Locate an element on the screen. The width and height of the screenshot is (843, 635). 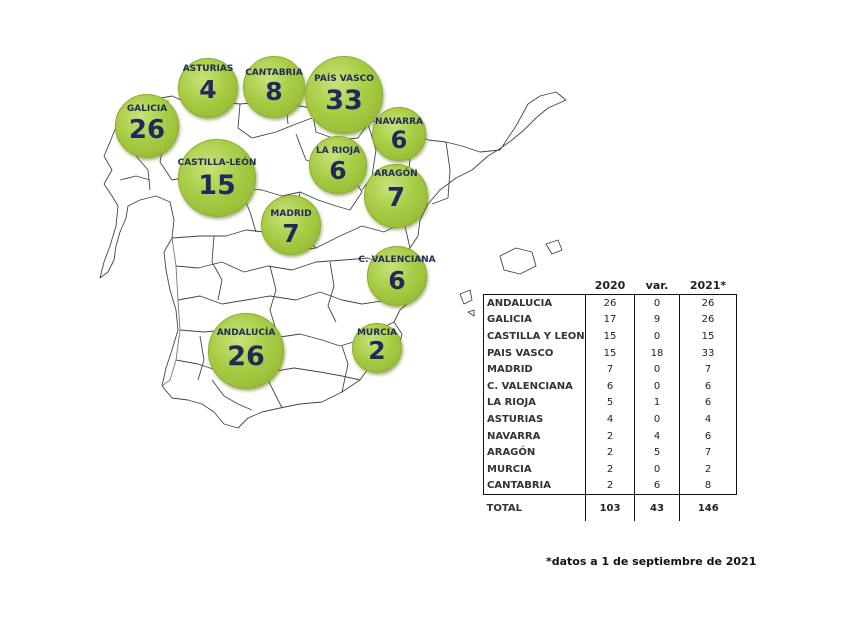
mallorca is located at coordinates (518, 261).